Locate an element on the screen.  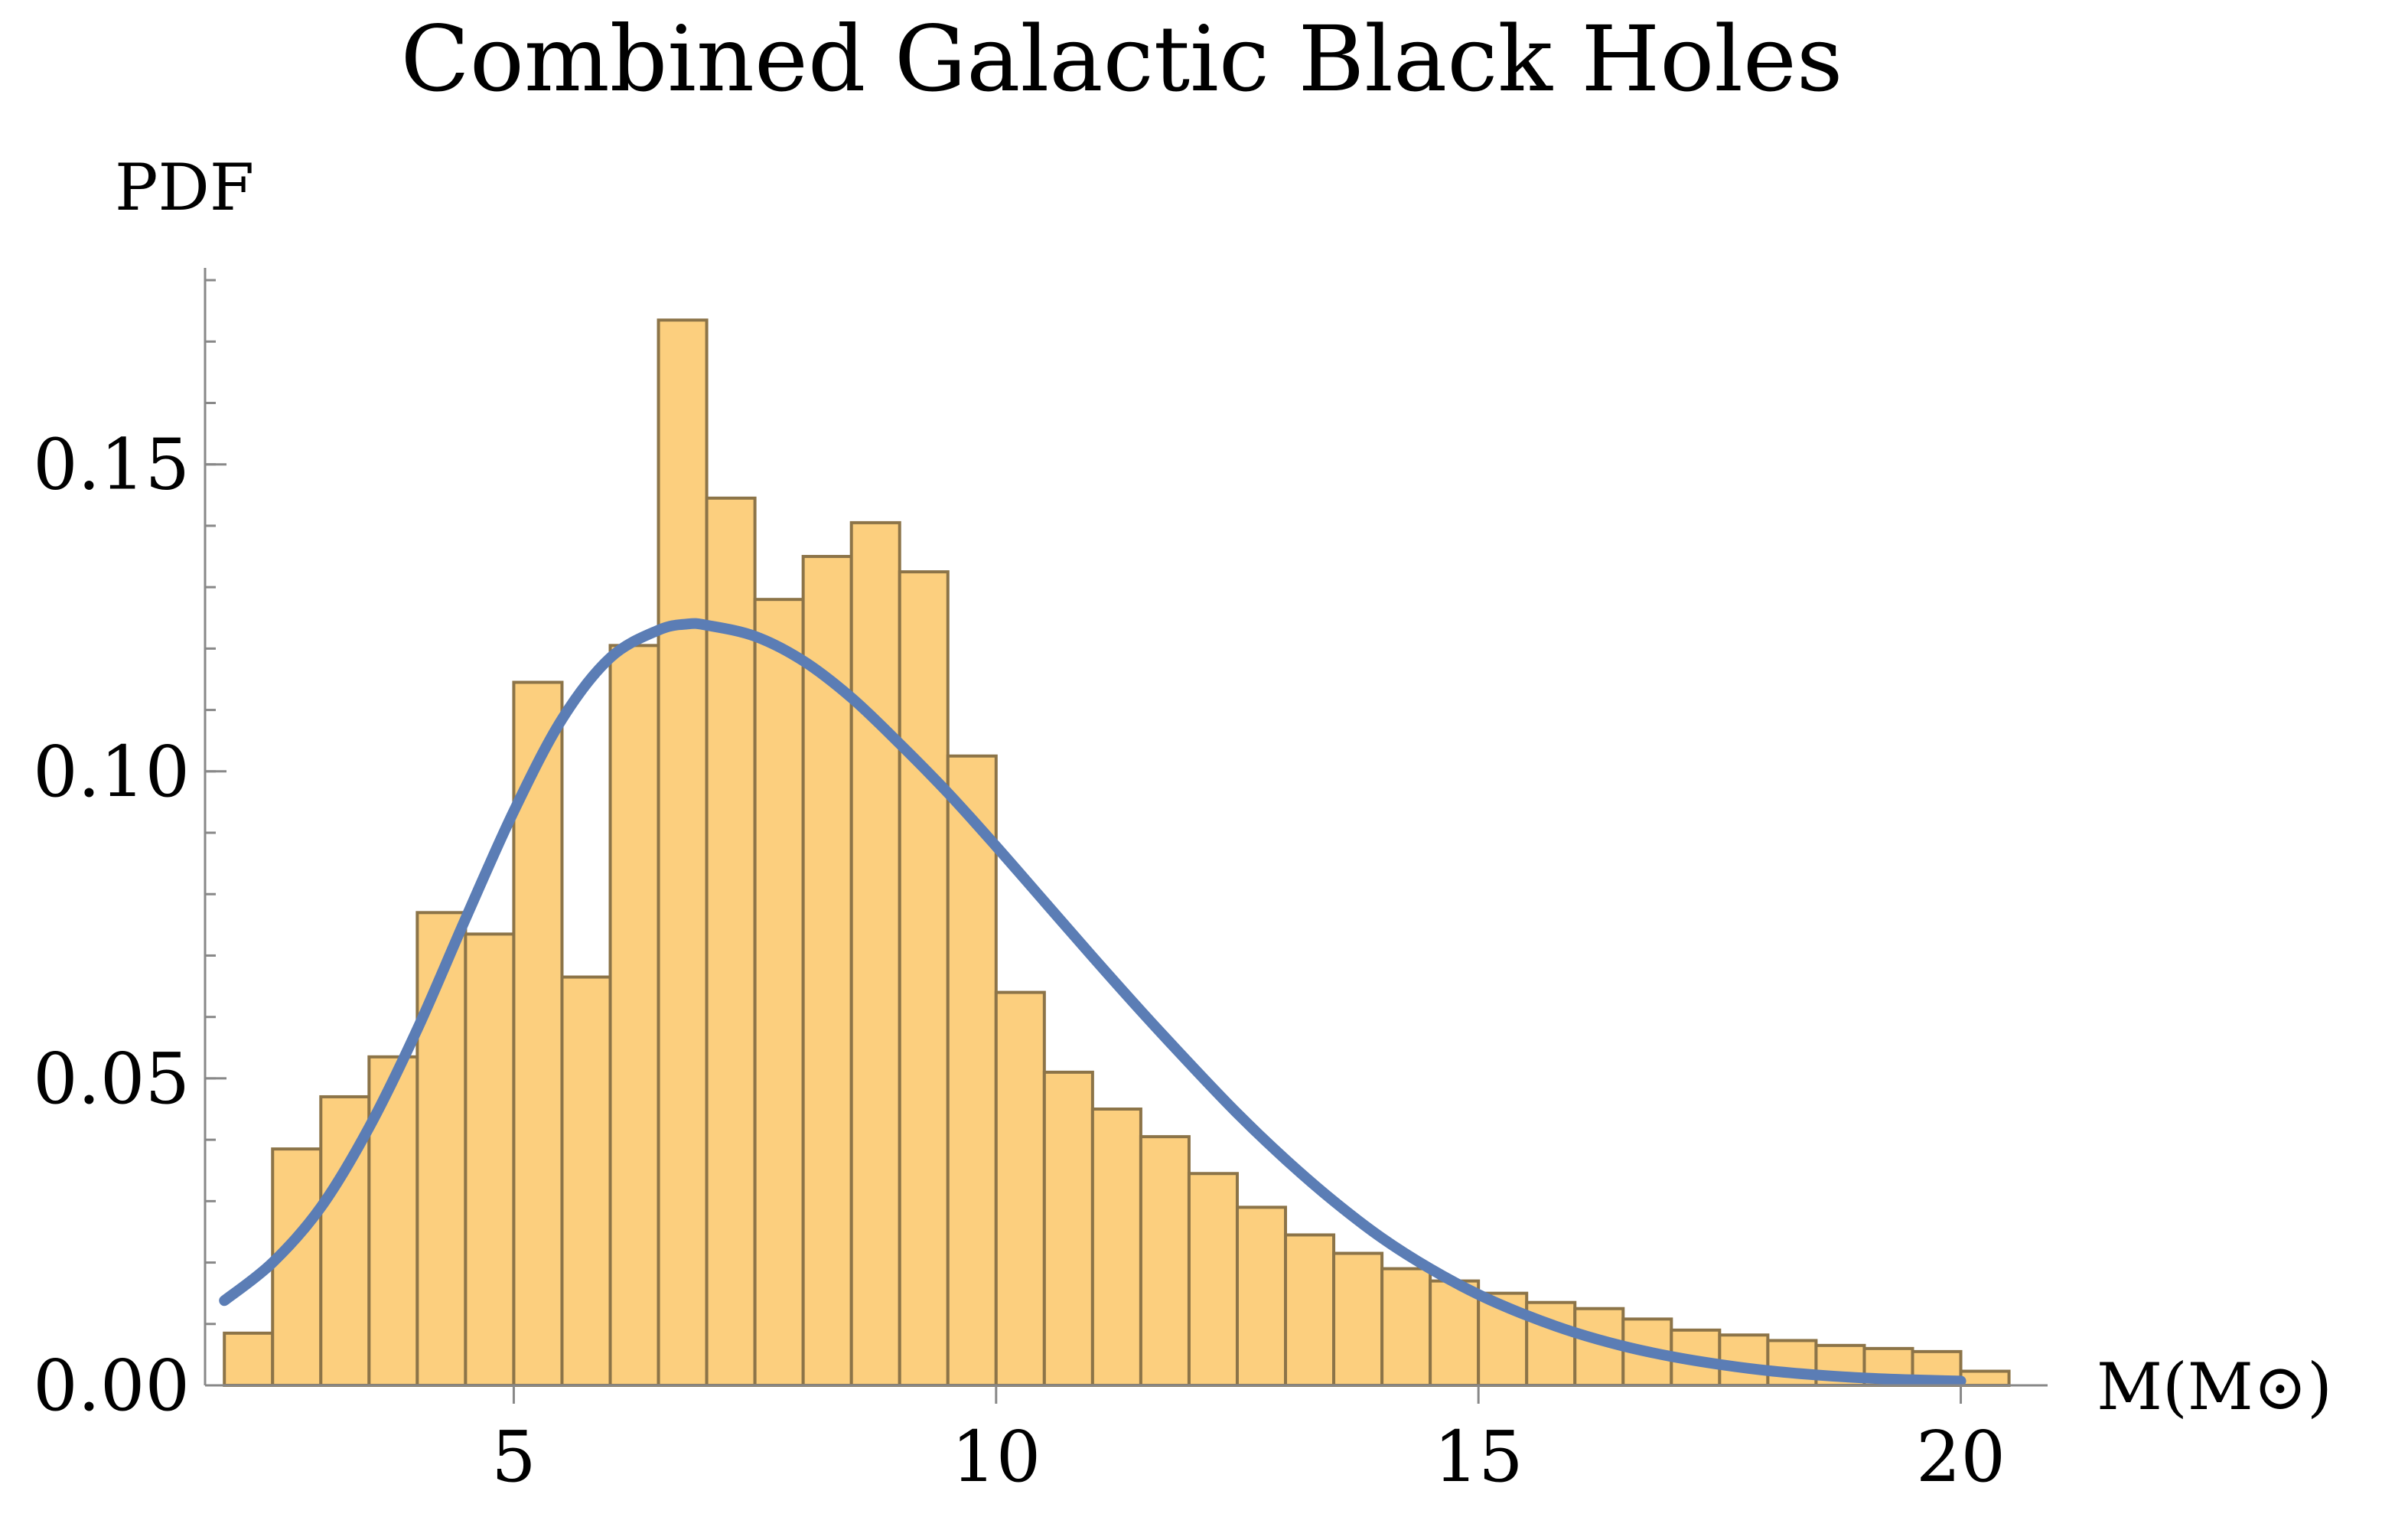
y-tick-label: 0.00 is located at coordinates (111, 1386).